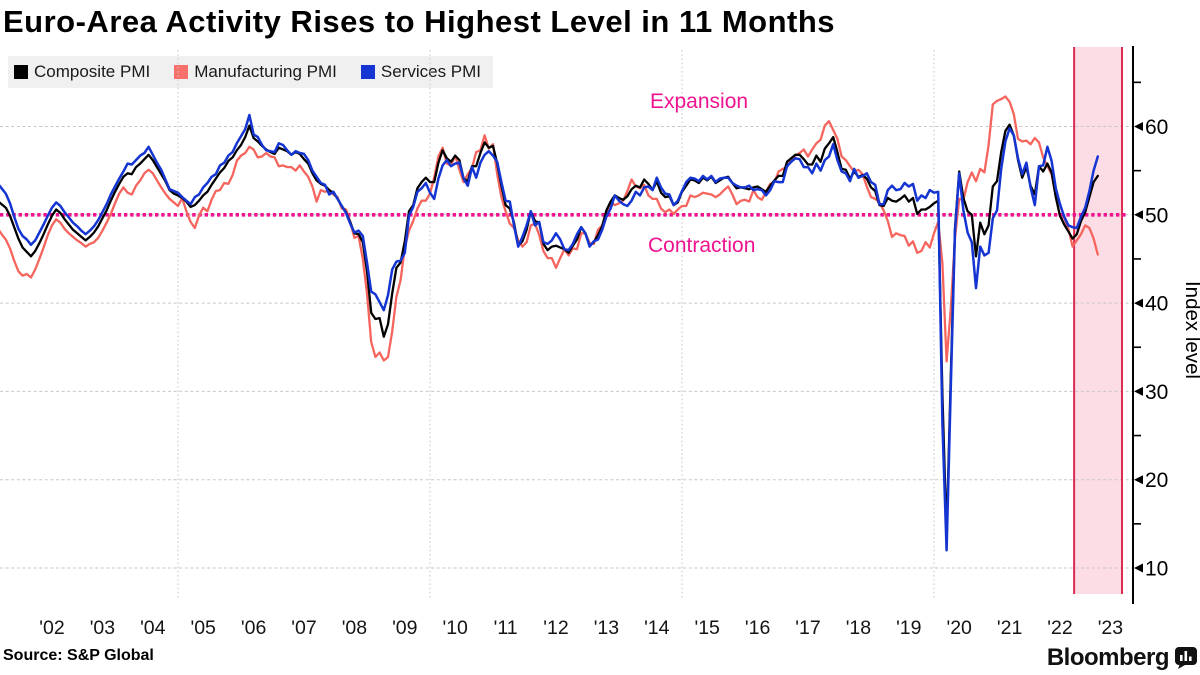 Image resolution: width=1200 pixels, height=675 pixels. I want to click on source-note: Source: S&P Global, so click(78, 655).